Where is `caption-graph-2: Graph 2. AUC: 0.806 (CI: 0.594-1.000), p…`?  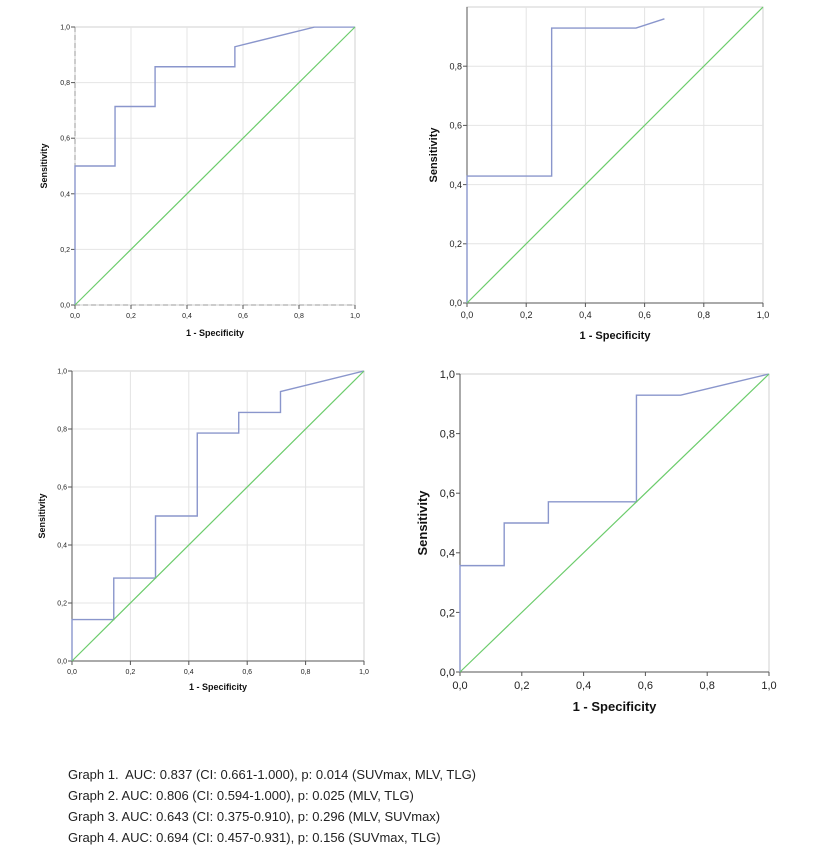
caption-graph-2: Graph 2. AUC: 0.806 (CI: 0.594-1.000), p… is located at coordinates (241, 795).